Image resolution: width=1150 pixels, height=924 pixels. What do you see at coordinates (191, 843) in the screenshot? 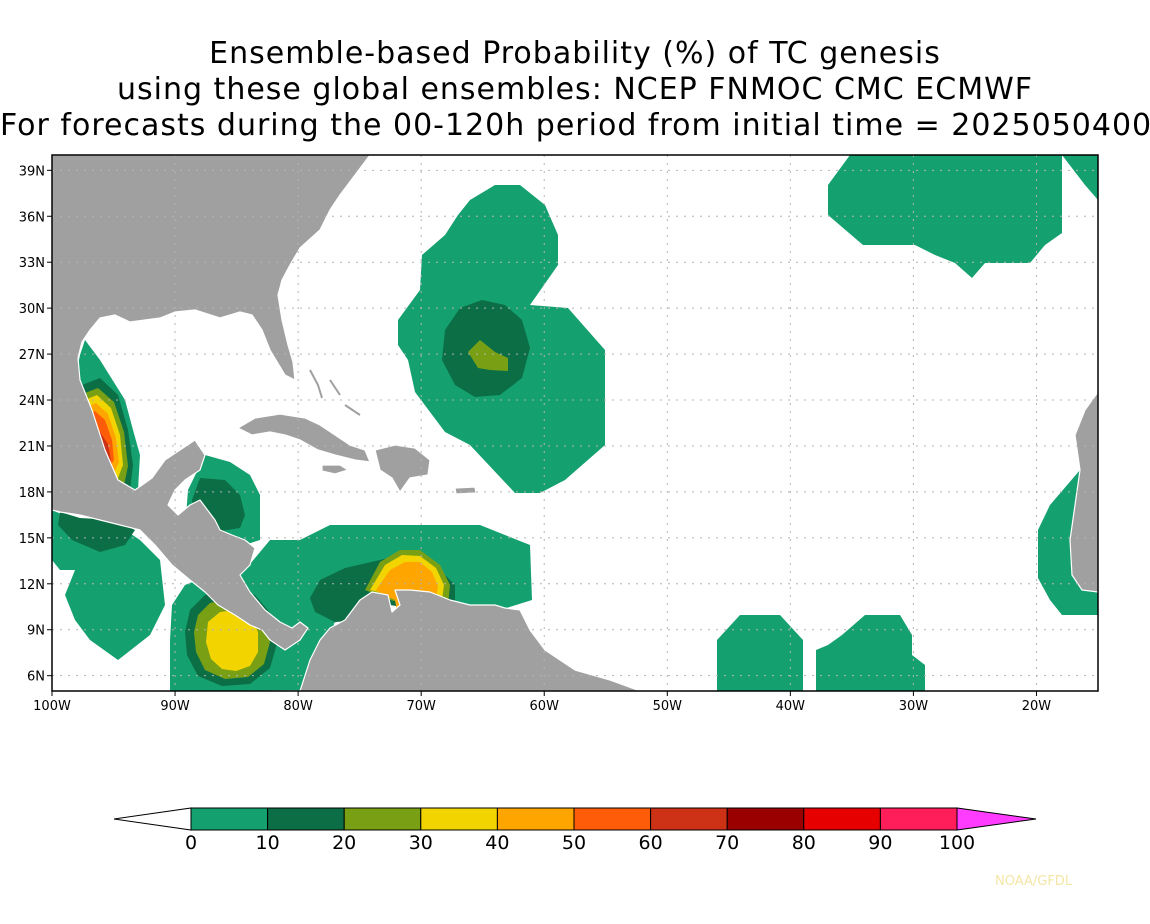
I see `colorbar-label: 0` at bounding box center [191, 843].